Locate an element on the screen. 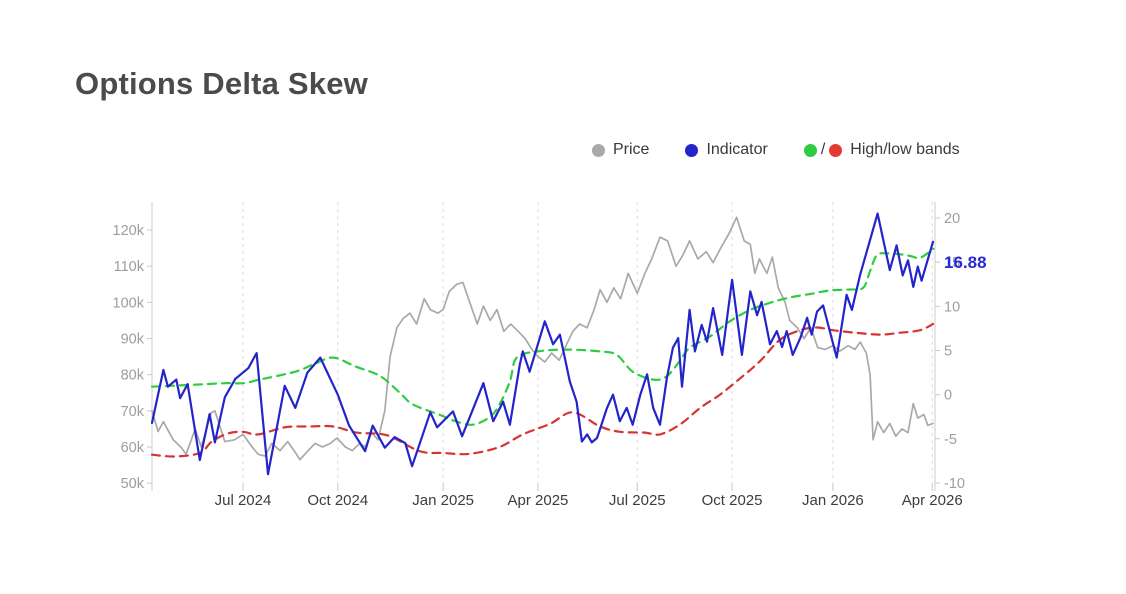 The image size is (1126, 594). x-tick-label: Jul 2025 is located at coordinates (637, 500).